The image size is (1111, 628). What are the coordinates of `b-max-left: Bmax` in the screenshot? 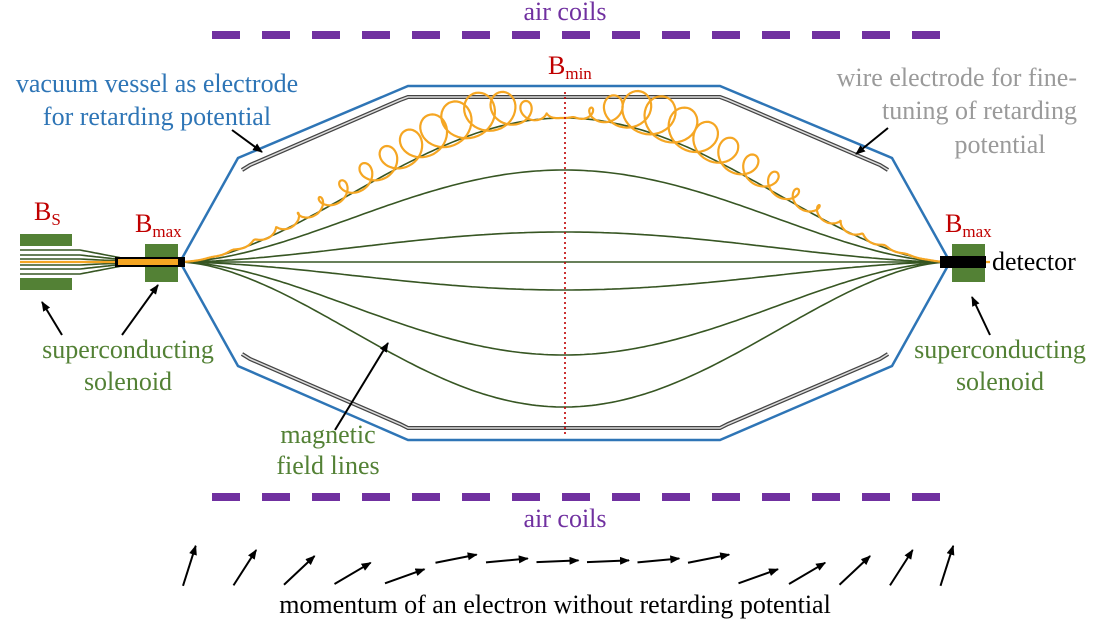 It's located at (158, 225).